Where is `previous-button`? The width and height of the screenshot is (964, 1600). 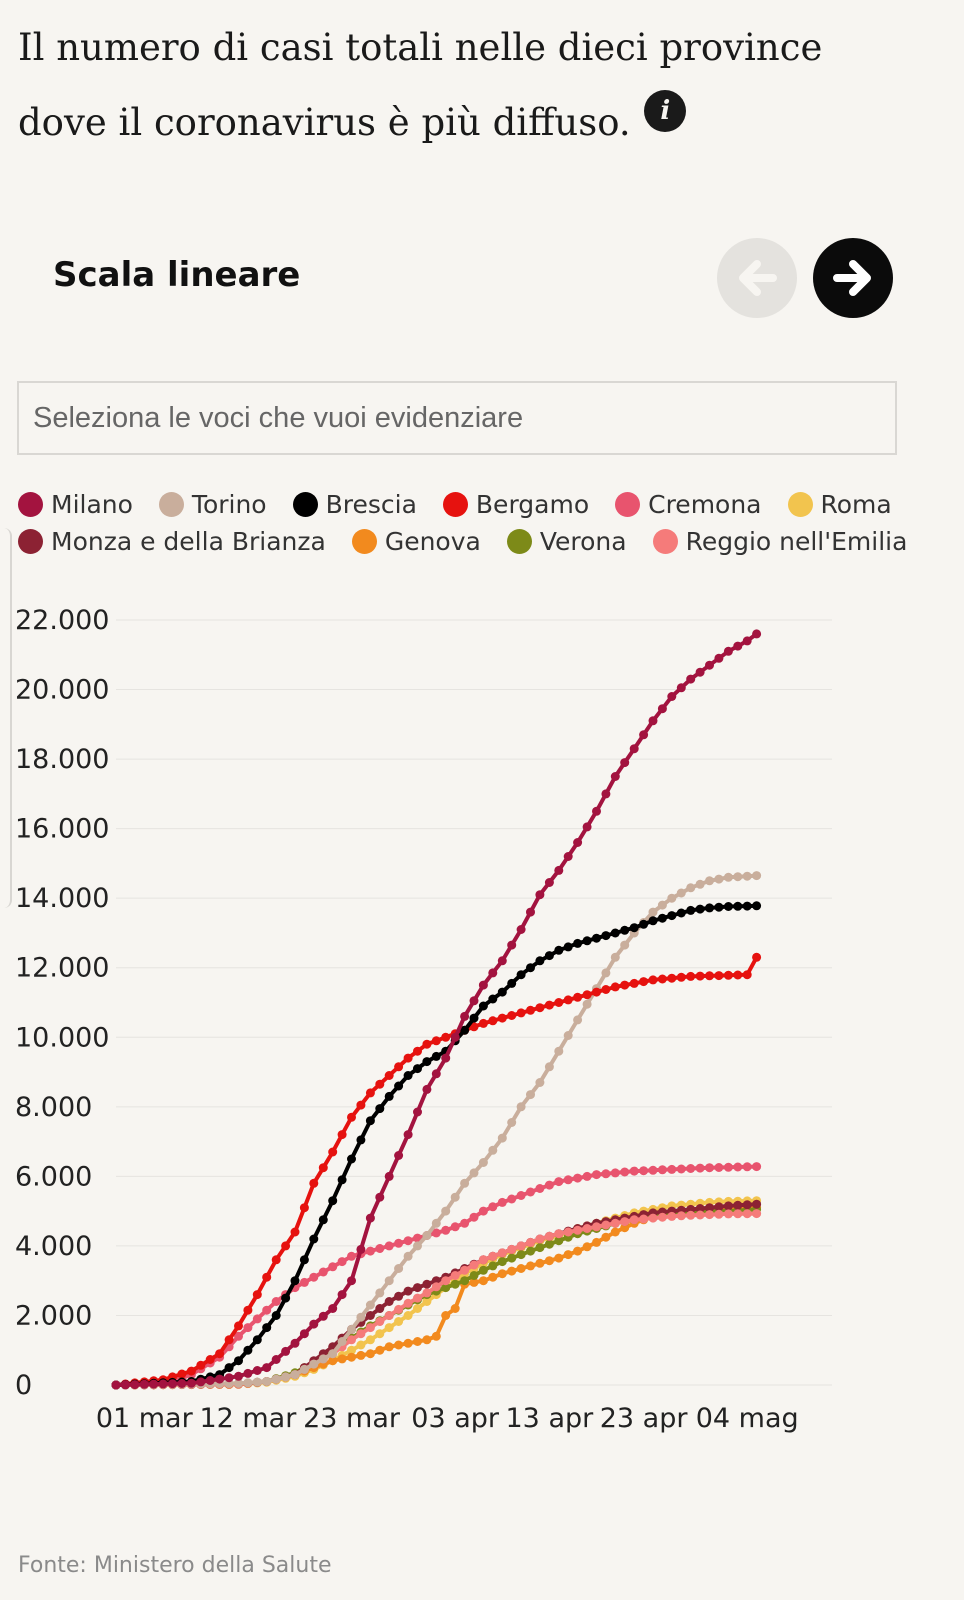
previous-button is located at coordinates (757, 278).